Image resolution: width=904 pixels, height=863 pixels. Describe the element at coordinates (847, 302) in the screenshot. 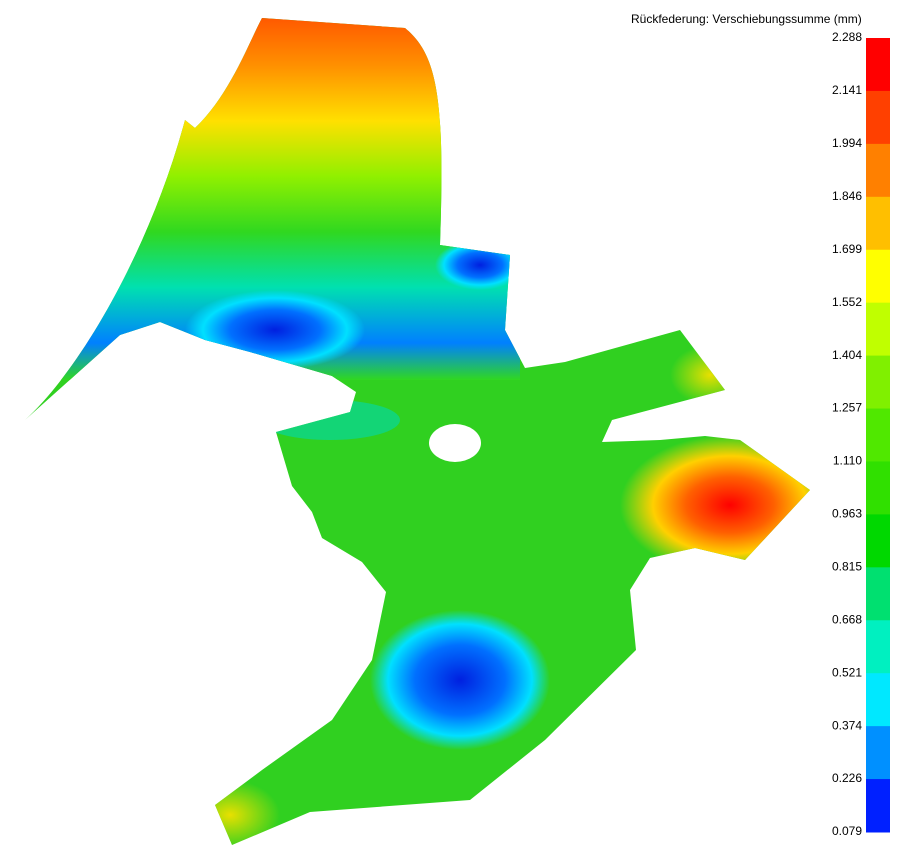

I see `legend-label: 1.552` at that location.